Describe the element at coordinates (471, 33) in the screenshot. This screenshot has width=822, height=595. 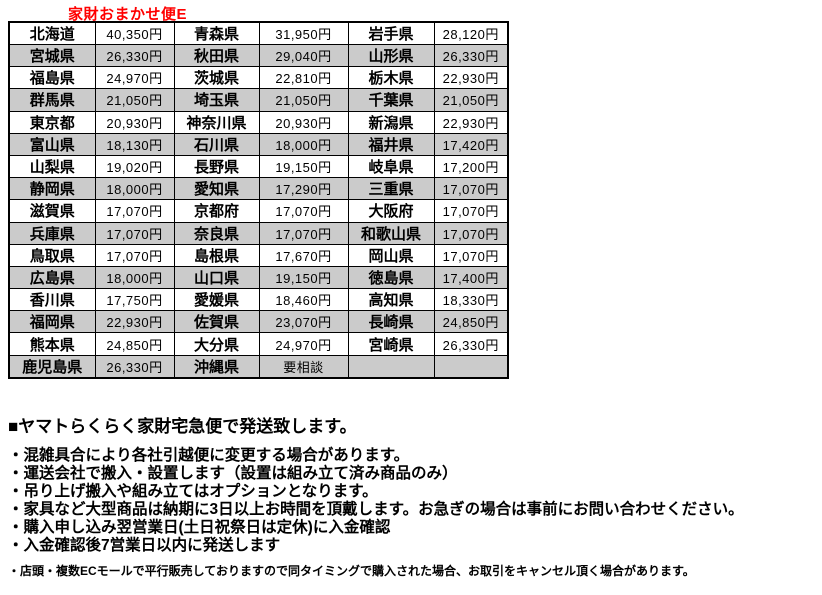
I see `price-cell: 28,120円` at that location.